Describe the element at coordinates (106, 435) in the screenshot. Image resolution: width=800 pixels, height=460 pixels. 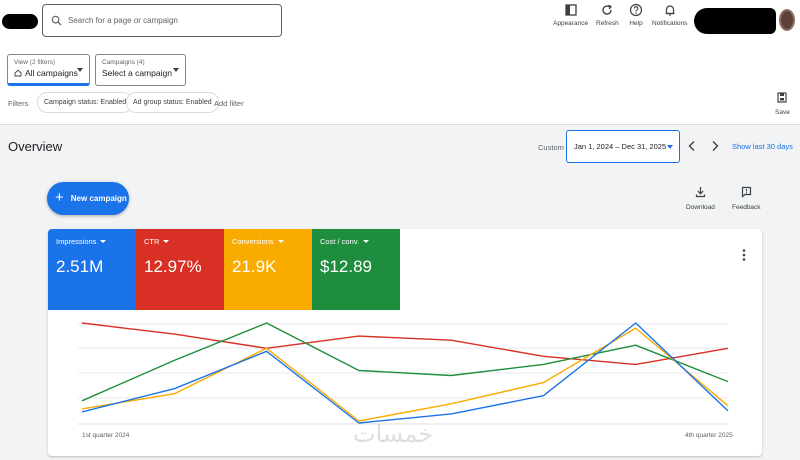
I see `x-axis-start-label: 1st quarter 2024` at that location.